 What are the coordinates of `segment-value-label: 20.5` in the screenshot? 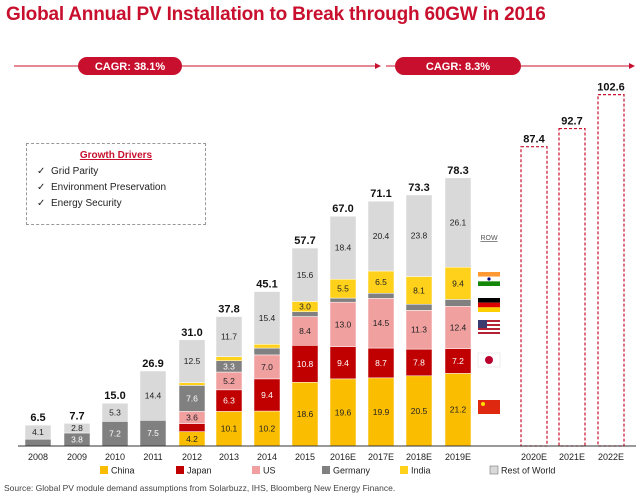 It's located at (419, 411).